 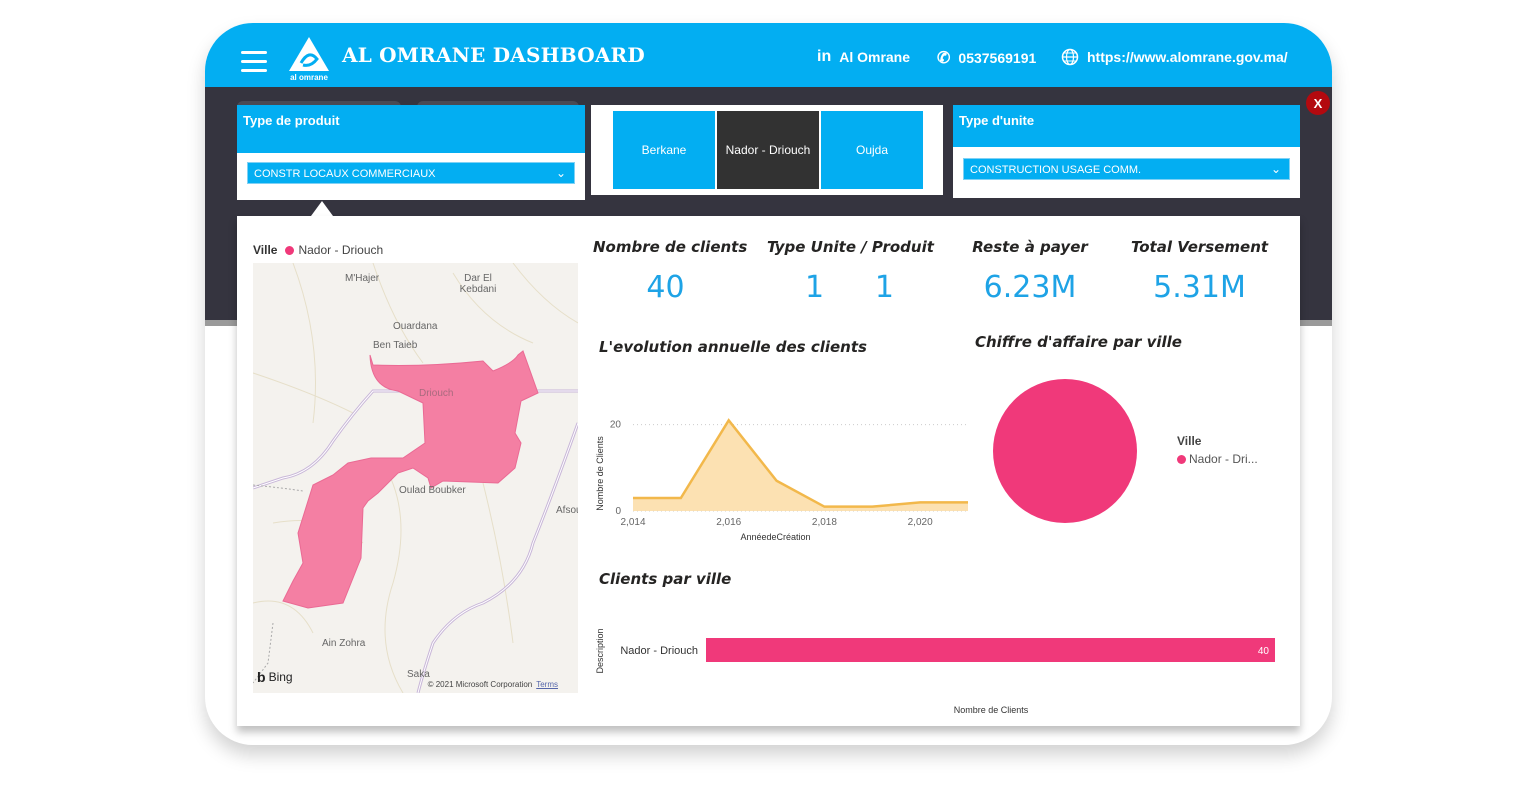 What do you see at coordinates (1199, 247) in the screenshot?
I see `kpi-title: Total Versement` at bounding box center [1199, 247].